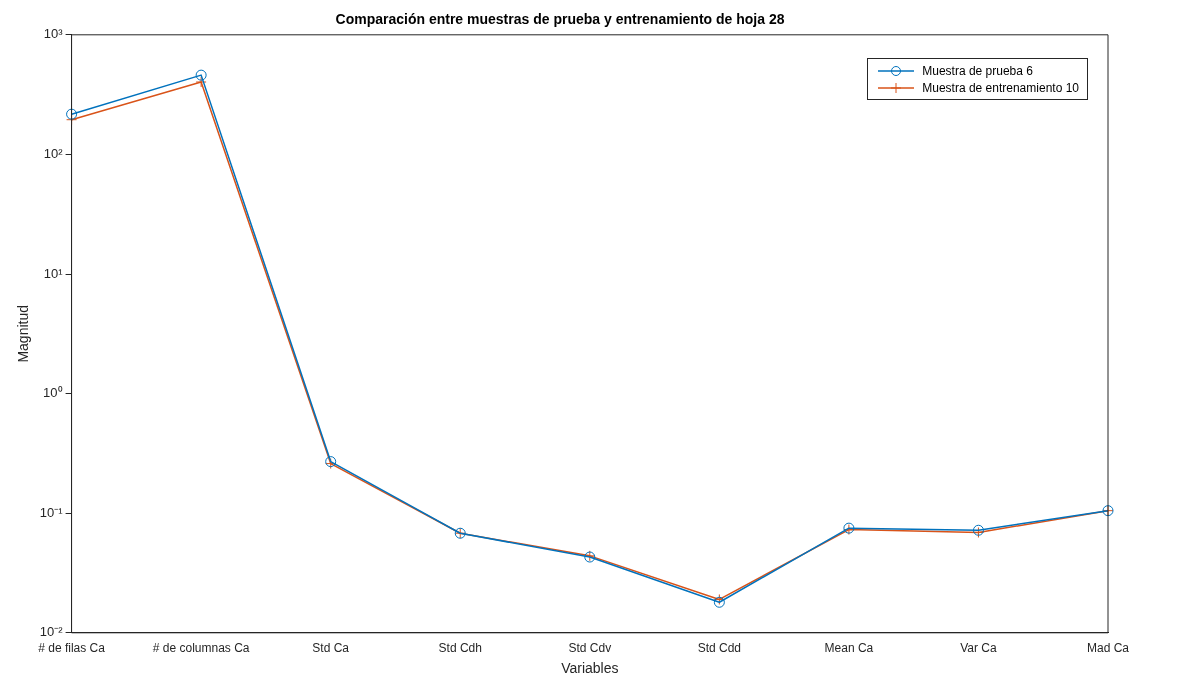  What do you see at coordinates (23, 334) in the screenshot?
I see `y-axis-title: Magnitud` at bounding box center [23, 334].